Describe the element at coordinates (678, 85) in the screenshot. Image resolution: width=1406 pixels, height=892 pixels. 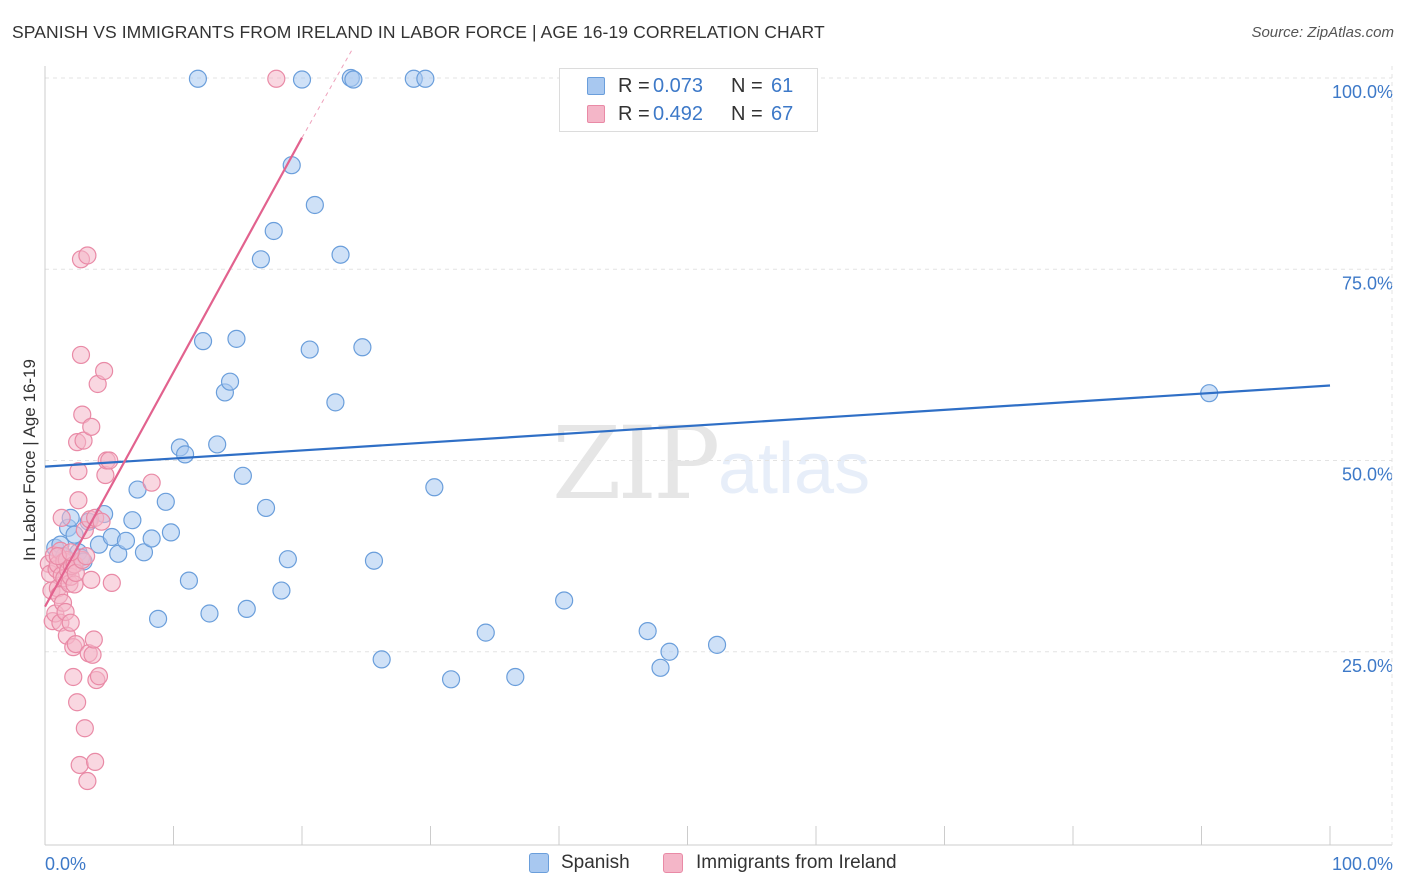
I see `legend-r-value: 0.073` at that location.